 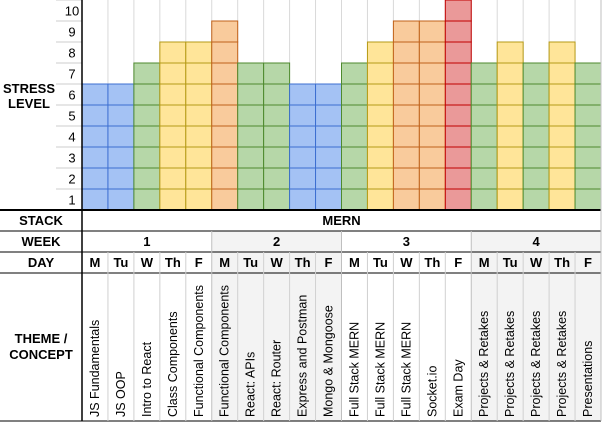 I want to click on week-number: 3, so click(x=406, y=241).